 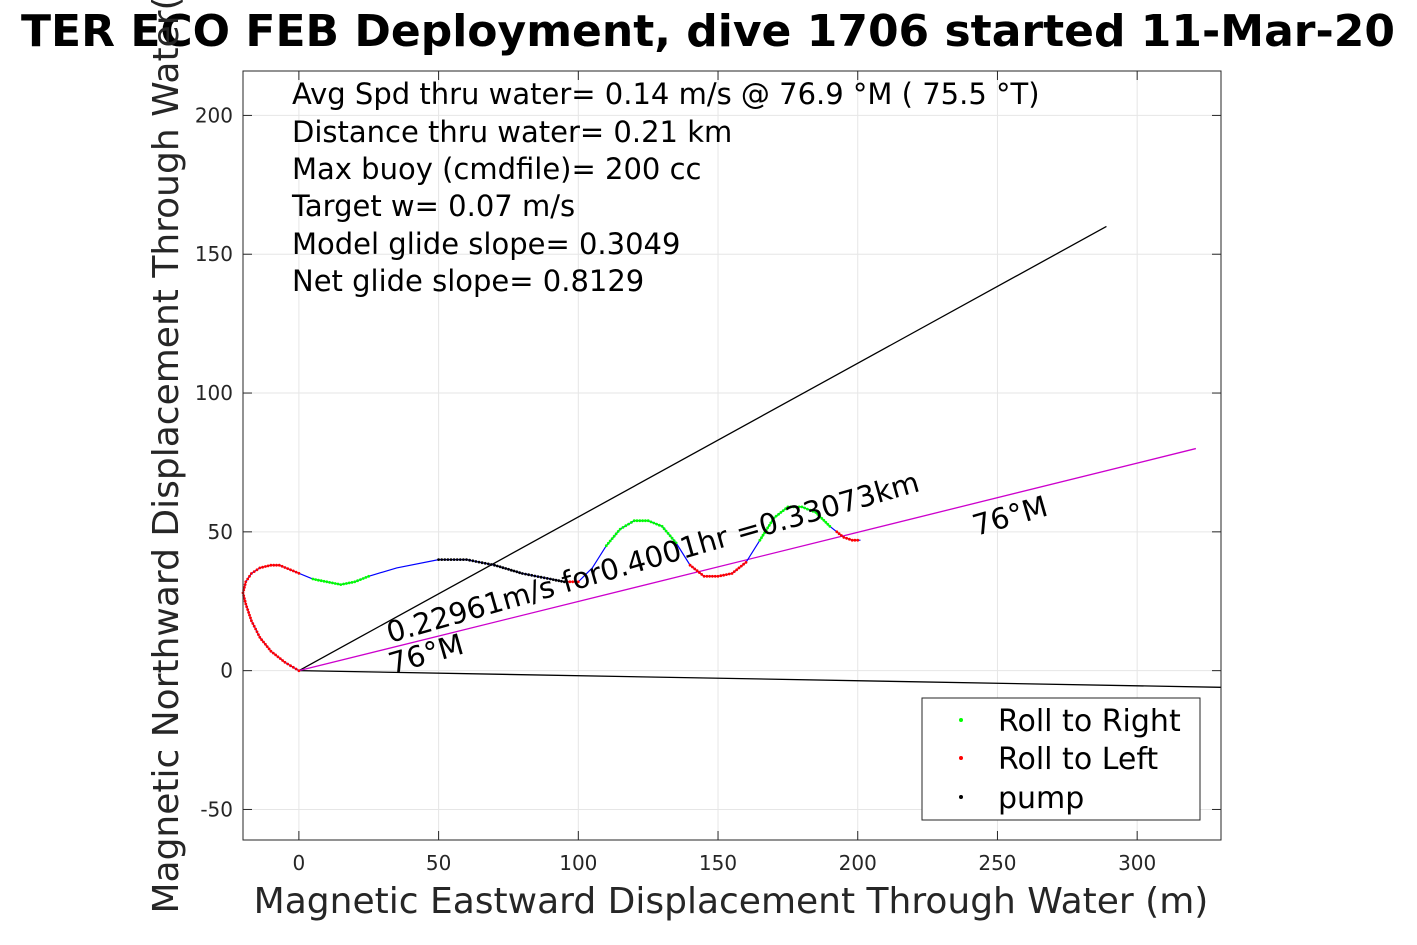 What do you see at coordinates (961, 758) in the screenshot?
I see `legend-marker-roll-left` at bounding box center [961, 758].